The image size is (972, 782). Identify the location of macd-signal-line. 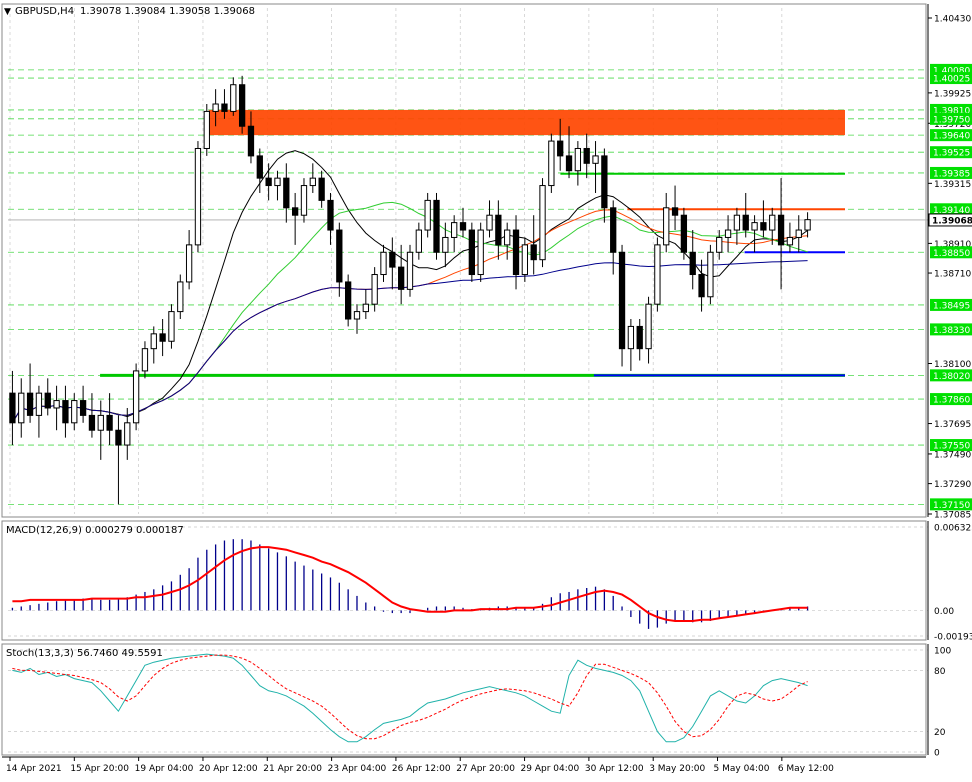
(410, 584).